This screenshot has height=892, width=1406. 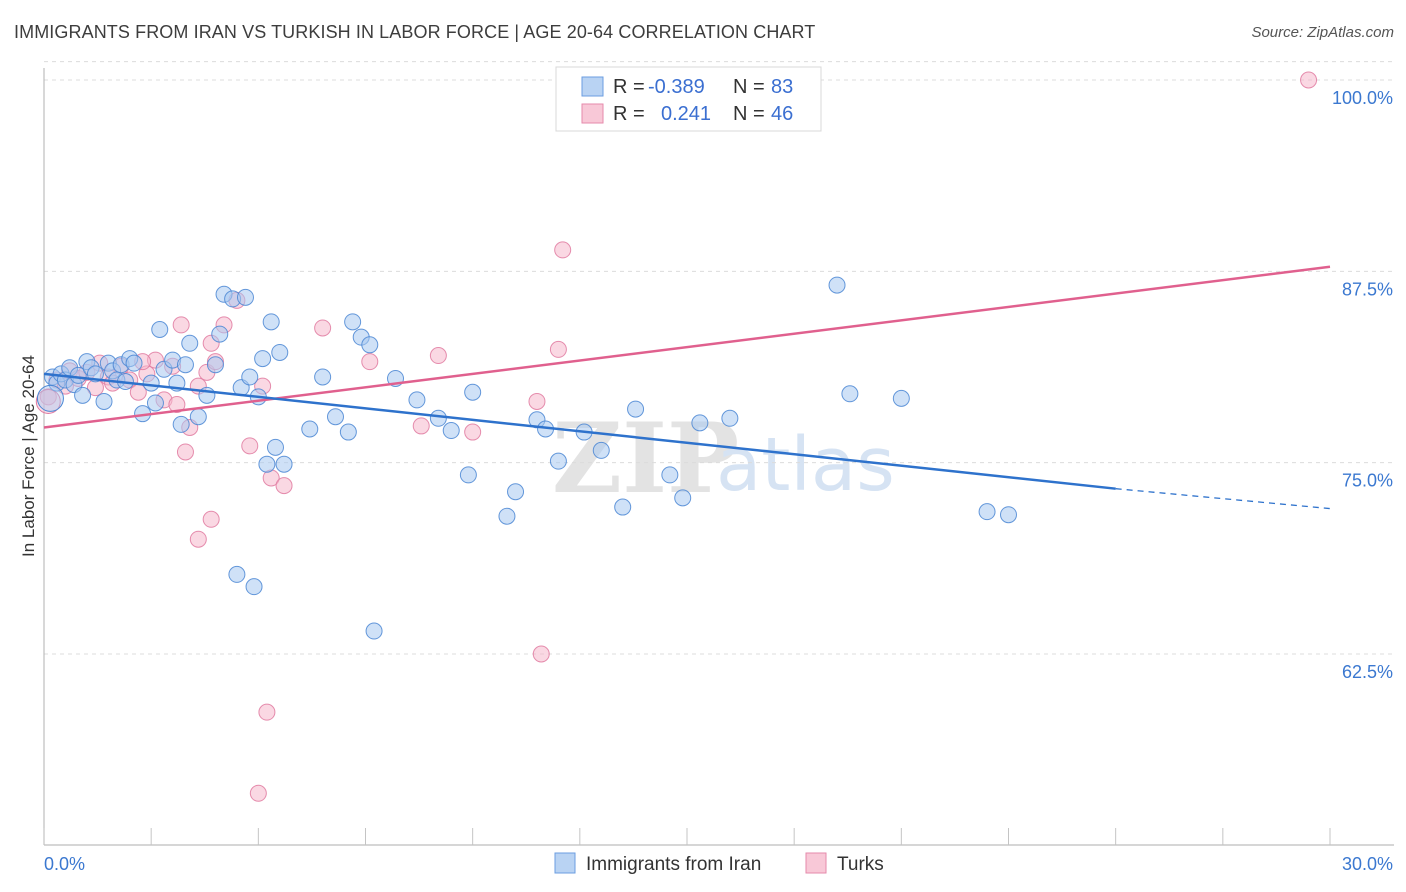 What do you see at coordinates (782, 114) in the screenshot?
I see `legend-n-value-turks: 46` at bounding box center [782, 114].